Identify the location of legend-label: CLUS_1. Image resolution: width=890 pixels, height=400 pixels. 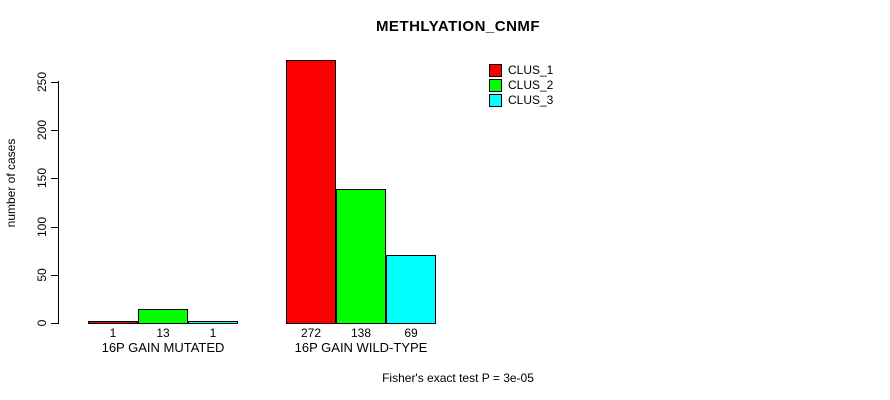
(531, 70).